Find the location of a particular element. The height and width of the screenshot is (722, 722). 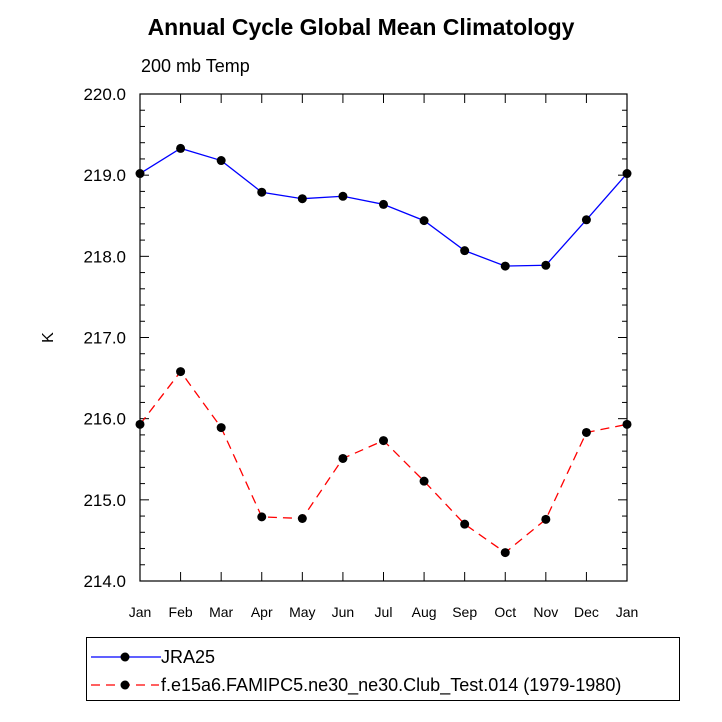

x-tick-label: May is located at coordinates (302, 612).